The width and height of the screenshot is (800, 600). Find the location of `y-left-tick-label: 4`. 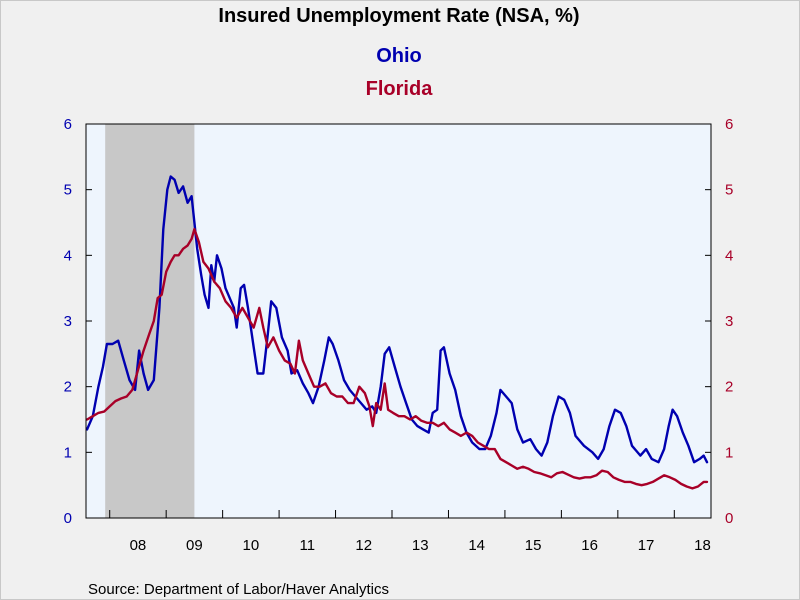

y-left-tick-label: 4 is located at coordinates (68, 255).